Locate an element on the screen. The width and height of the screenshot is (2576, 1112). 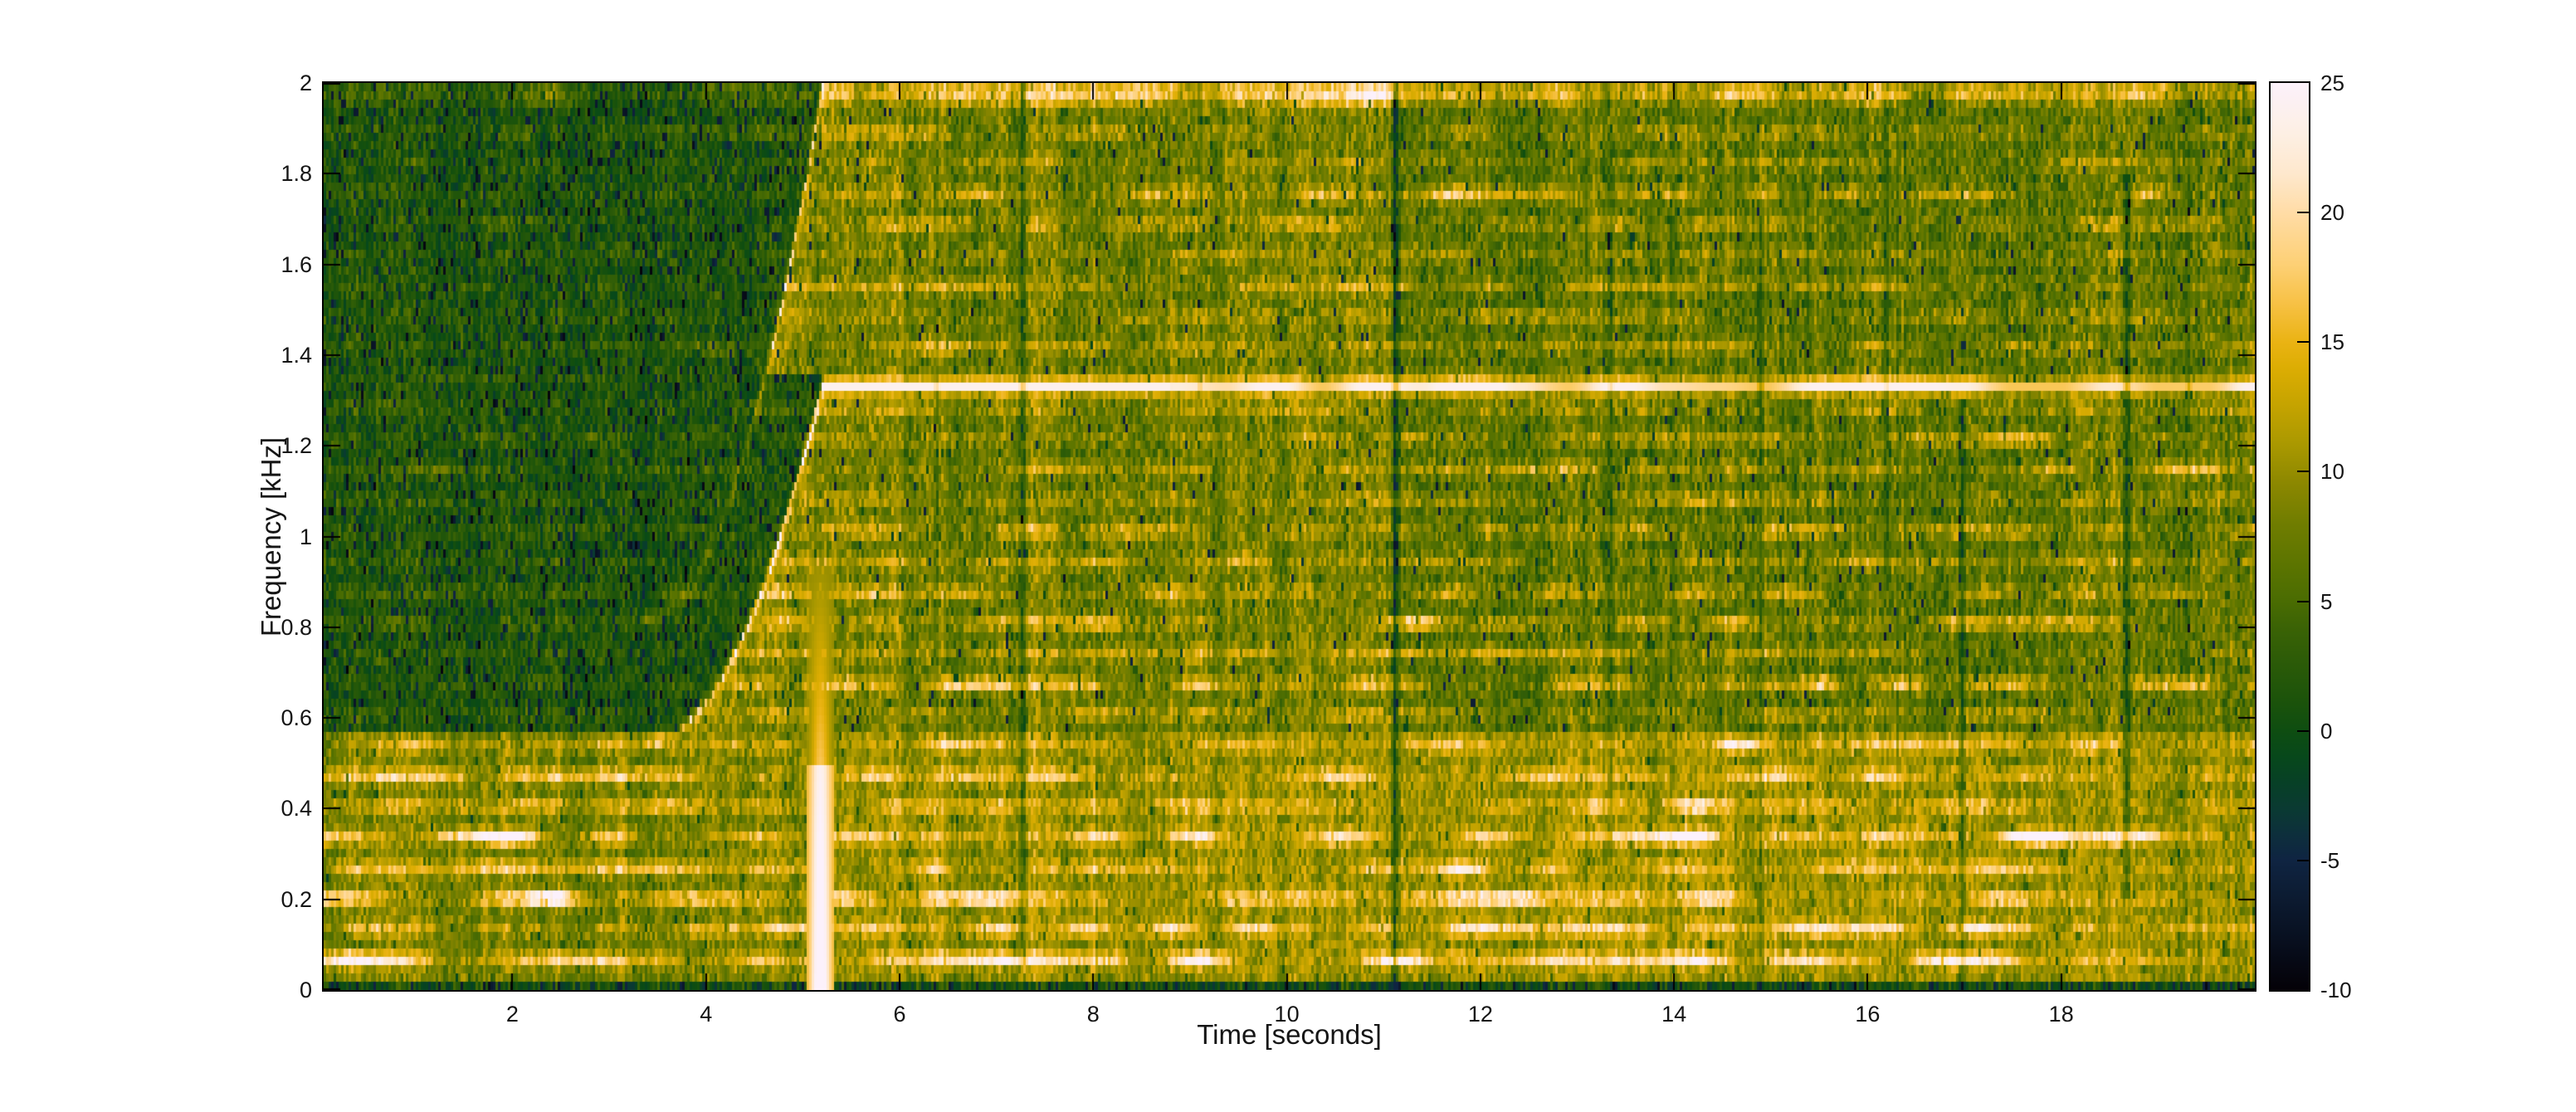
x-tick-label: 8 is located at coordinates (1093, 1015).